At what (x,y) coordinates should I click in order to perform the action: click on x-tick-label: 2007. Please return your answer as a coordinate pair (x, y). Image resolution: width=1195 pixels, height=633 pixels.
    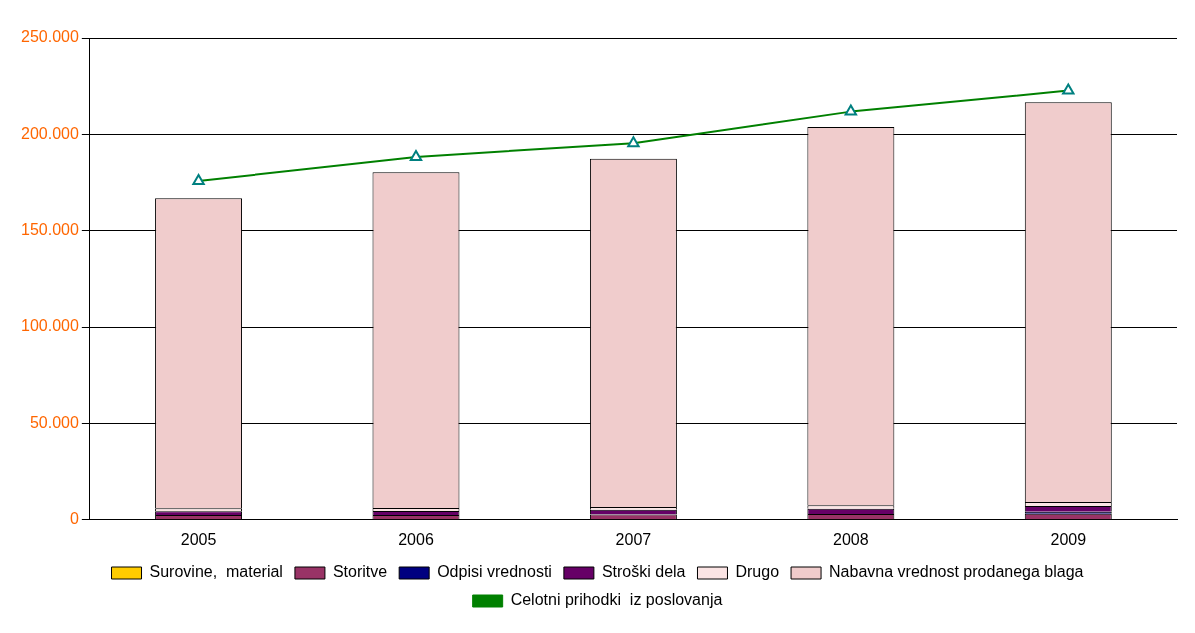
    Looking at the image, I should click on (633, 539).